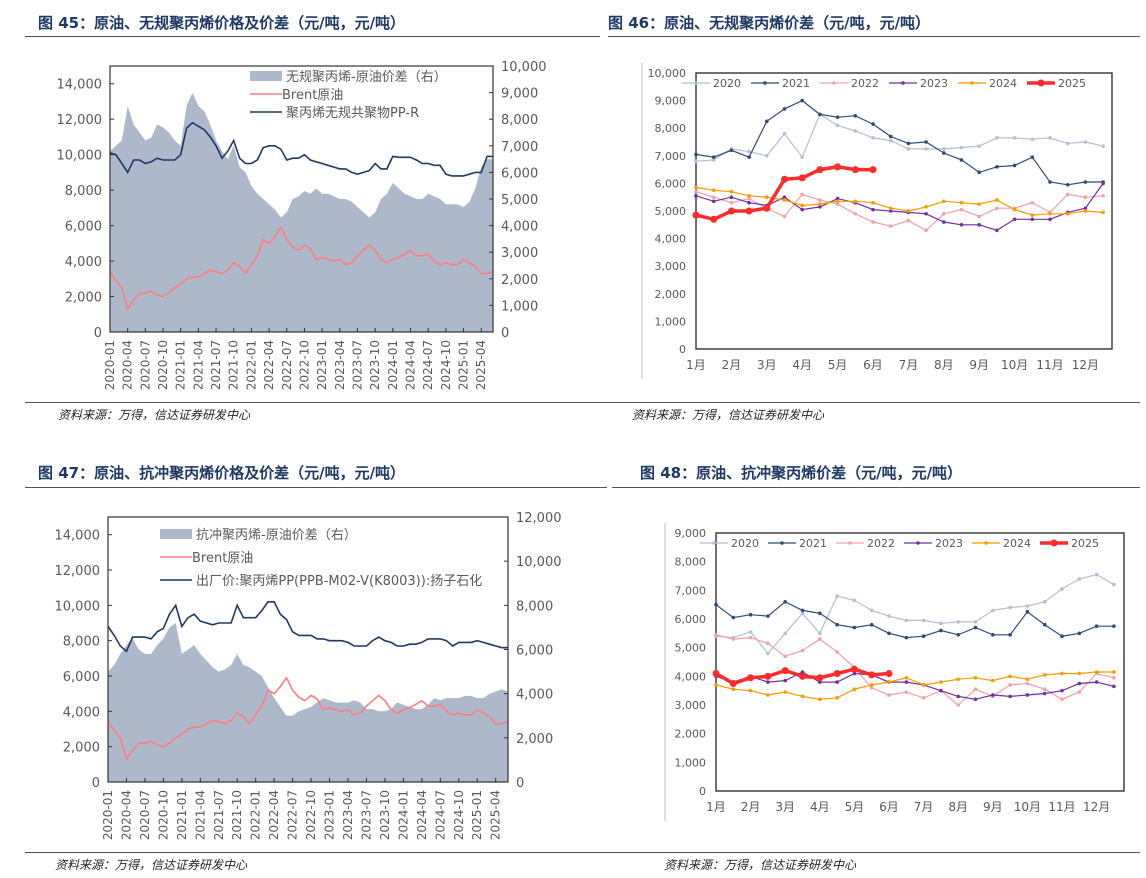  What do you see at coordinates (874, 36) in the screenshot?
I see `title-divider` at bounding box center [874, 36].